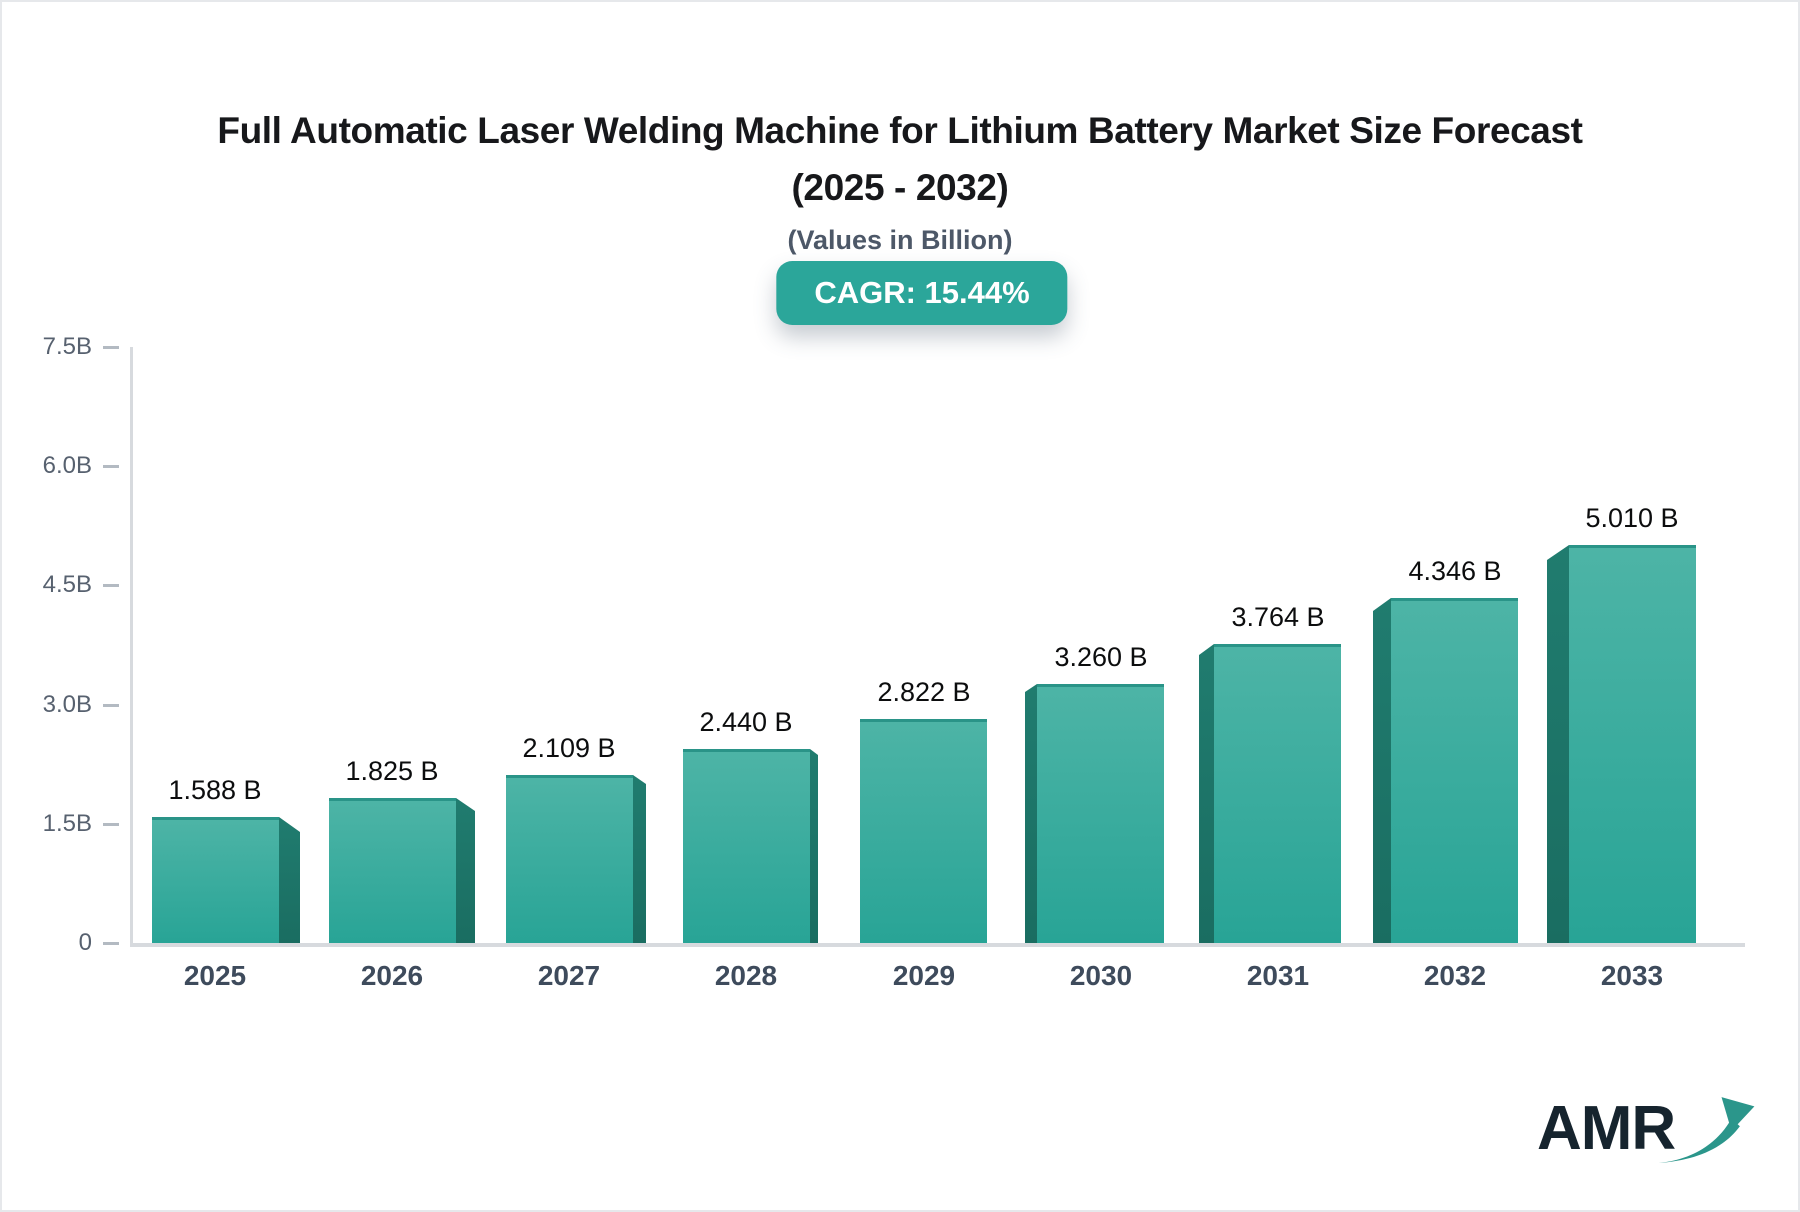 The width and height of the screenshot is (1800, 1212). Describe the element at coordinates (1454, 770) in the screenshot. I see `bar-2032` at that location.